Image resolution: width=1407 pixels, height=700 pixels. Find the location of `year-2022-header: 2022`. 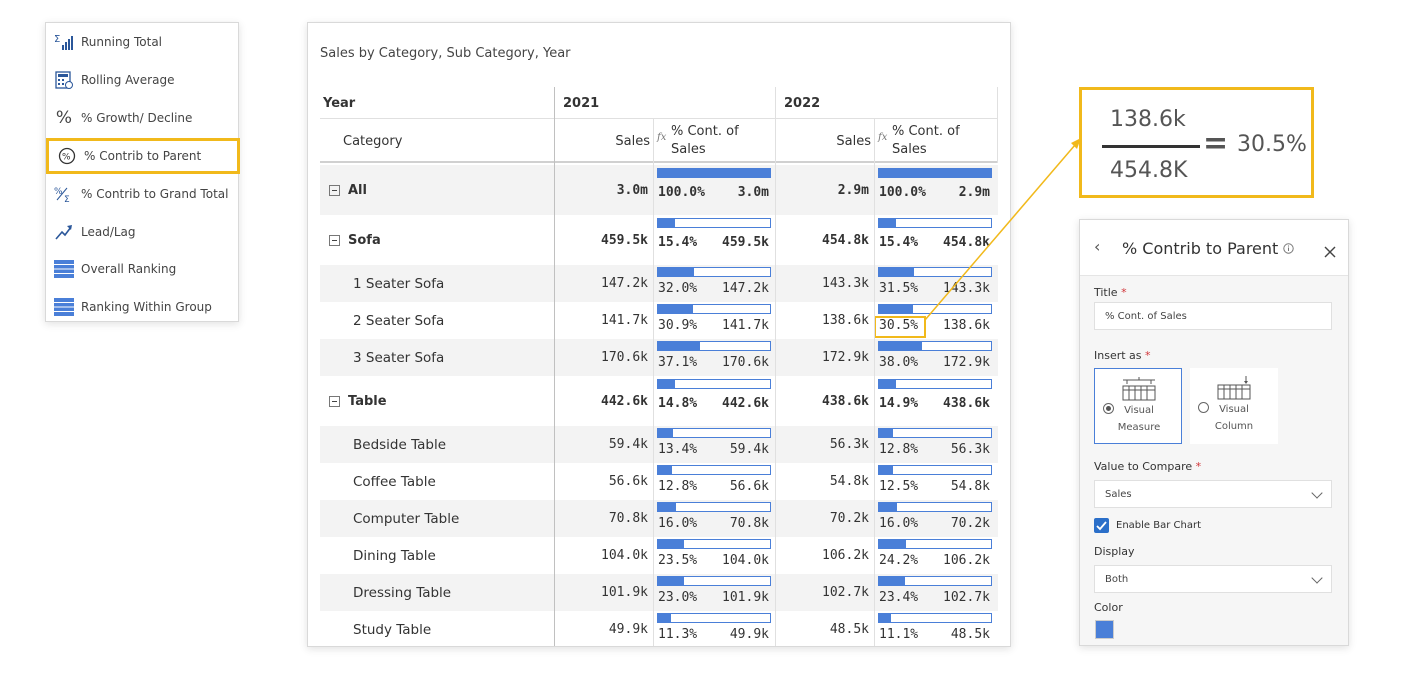

year-2022-header: 2022 is located at coordinates (802, 103).